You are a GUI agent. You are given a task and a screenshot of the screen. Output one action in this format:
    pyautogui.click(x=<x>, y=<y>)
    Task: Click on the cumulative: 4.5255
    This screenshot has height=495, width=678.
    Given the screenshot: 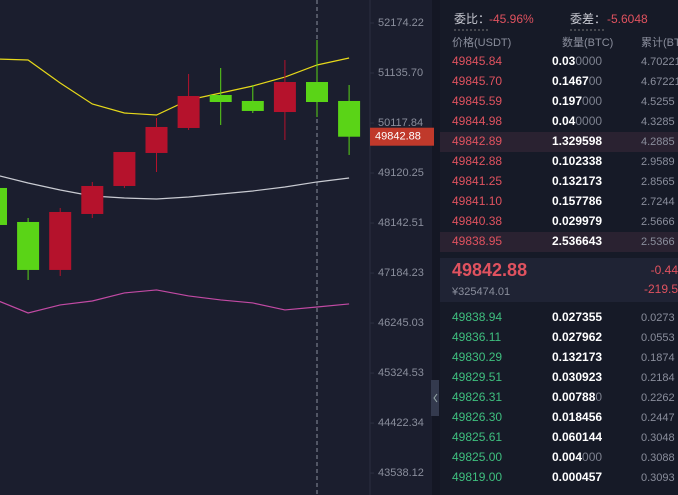 What is the action you would take?
    pyautogui.click(x=658, y=102)
    